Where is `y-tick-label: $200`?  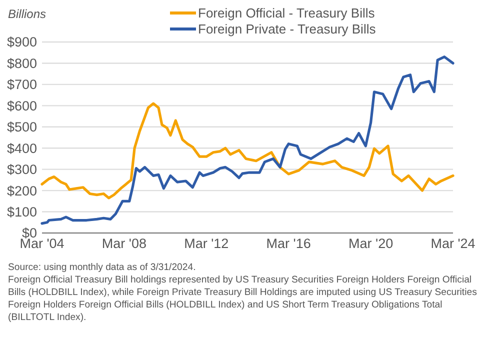 y-tick-label: $200 is located at coordinates (21, 190).